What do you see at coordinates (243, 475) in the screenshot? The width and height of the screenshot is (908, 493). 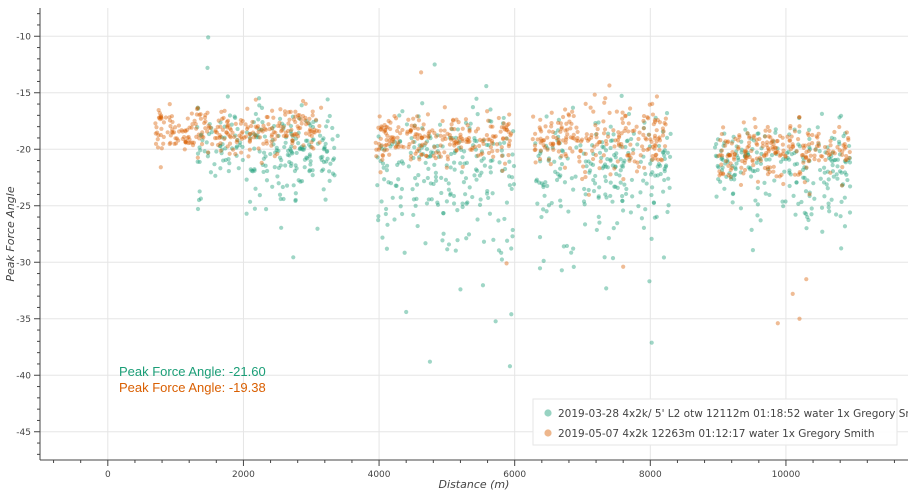 I see `x-tick-label: 2000` at bounding box center [243, 475].